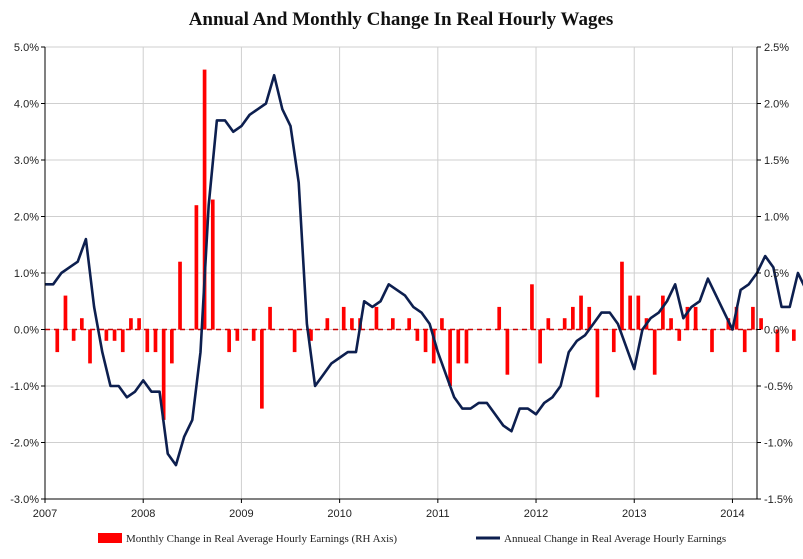 The image size is (803, 559). Describe the element at coordinates (776, 48) in the screenshot. I see `right-tick-label: 2.5%` at that location.